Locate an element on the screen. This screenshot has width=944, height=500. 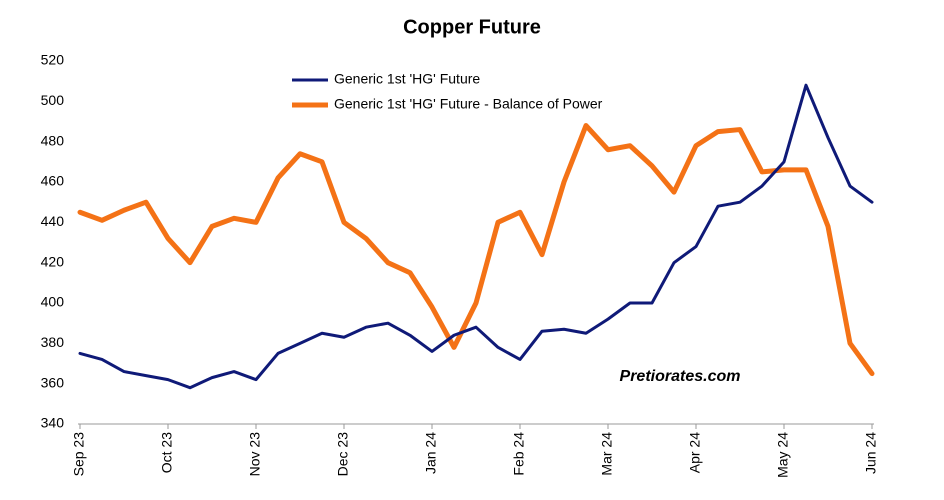
x-tick-label: Jun 24 is located at coordinates (871, 453).